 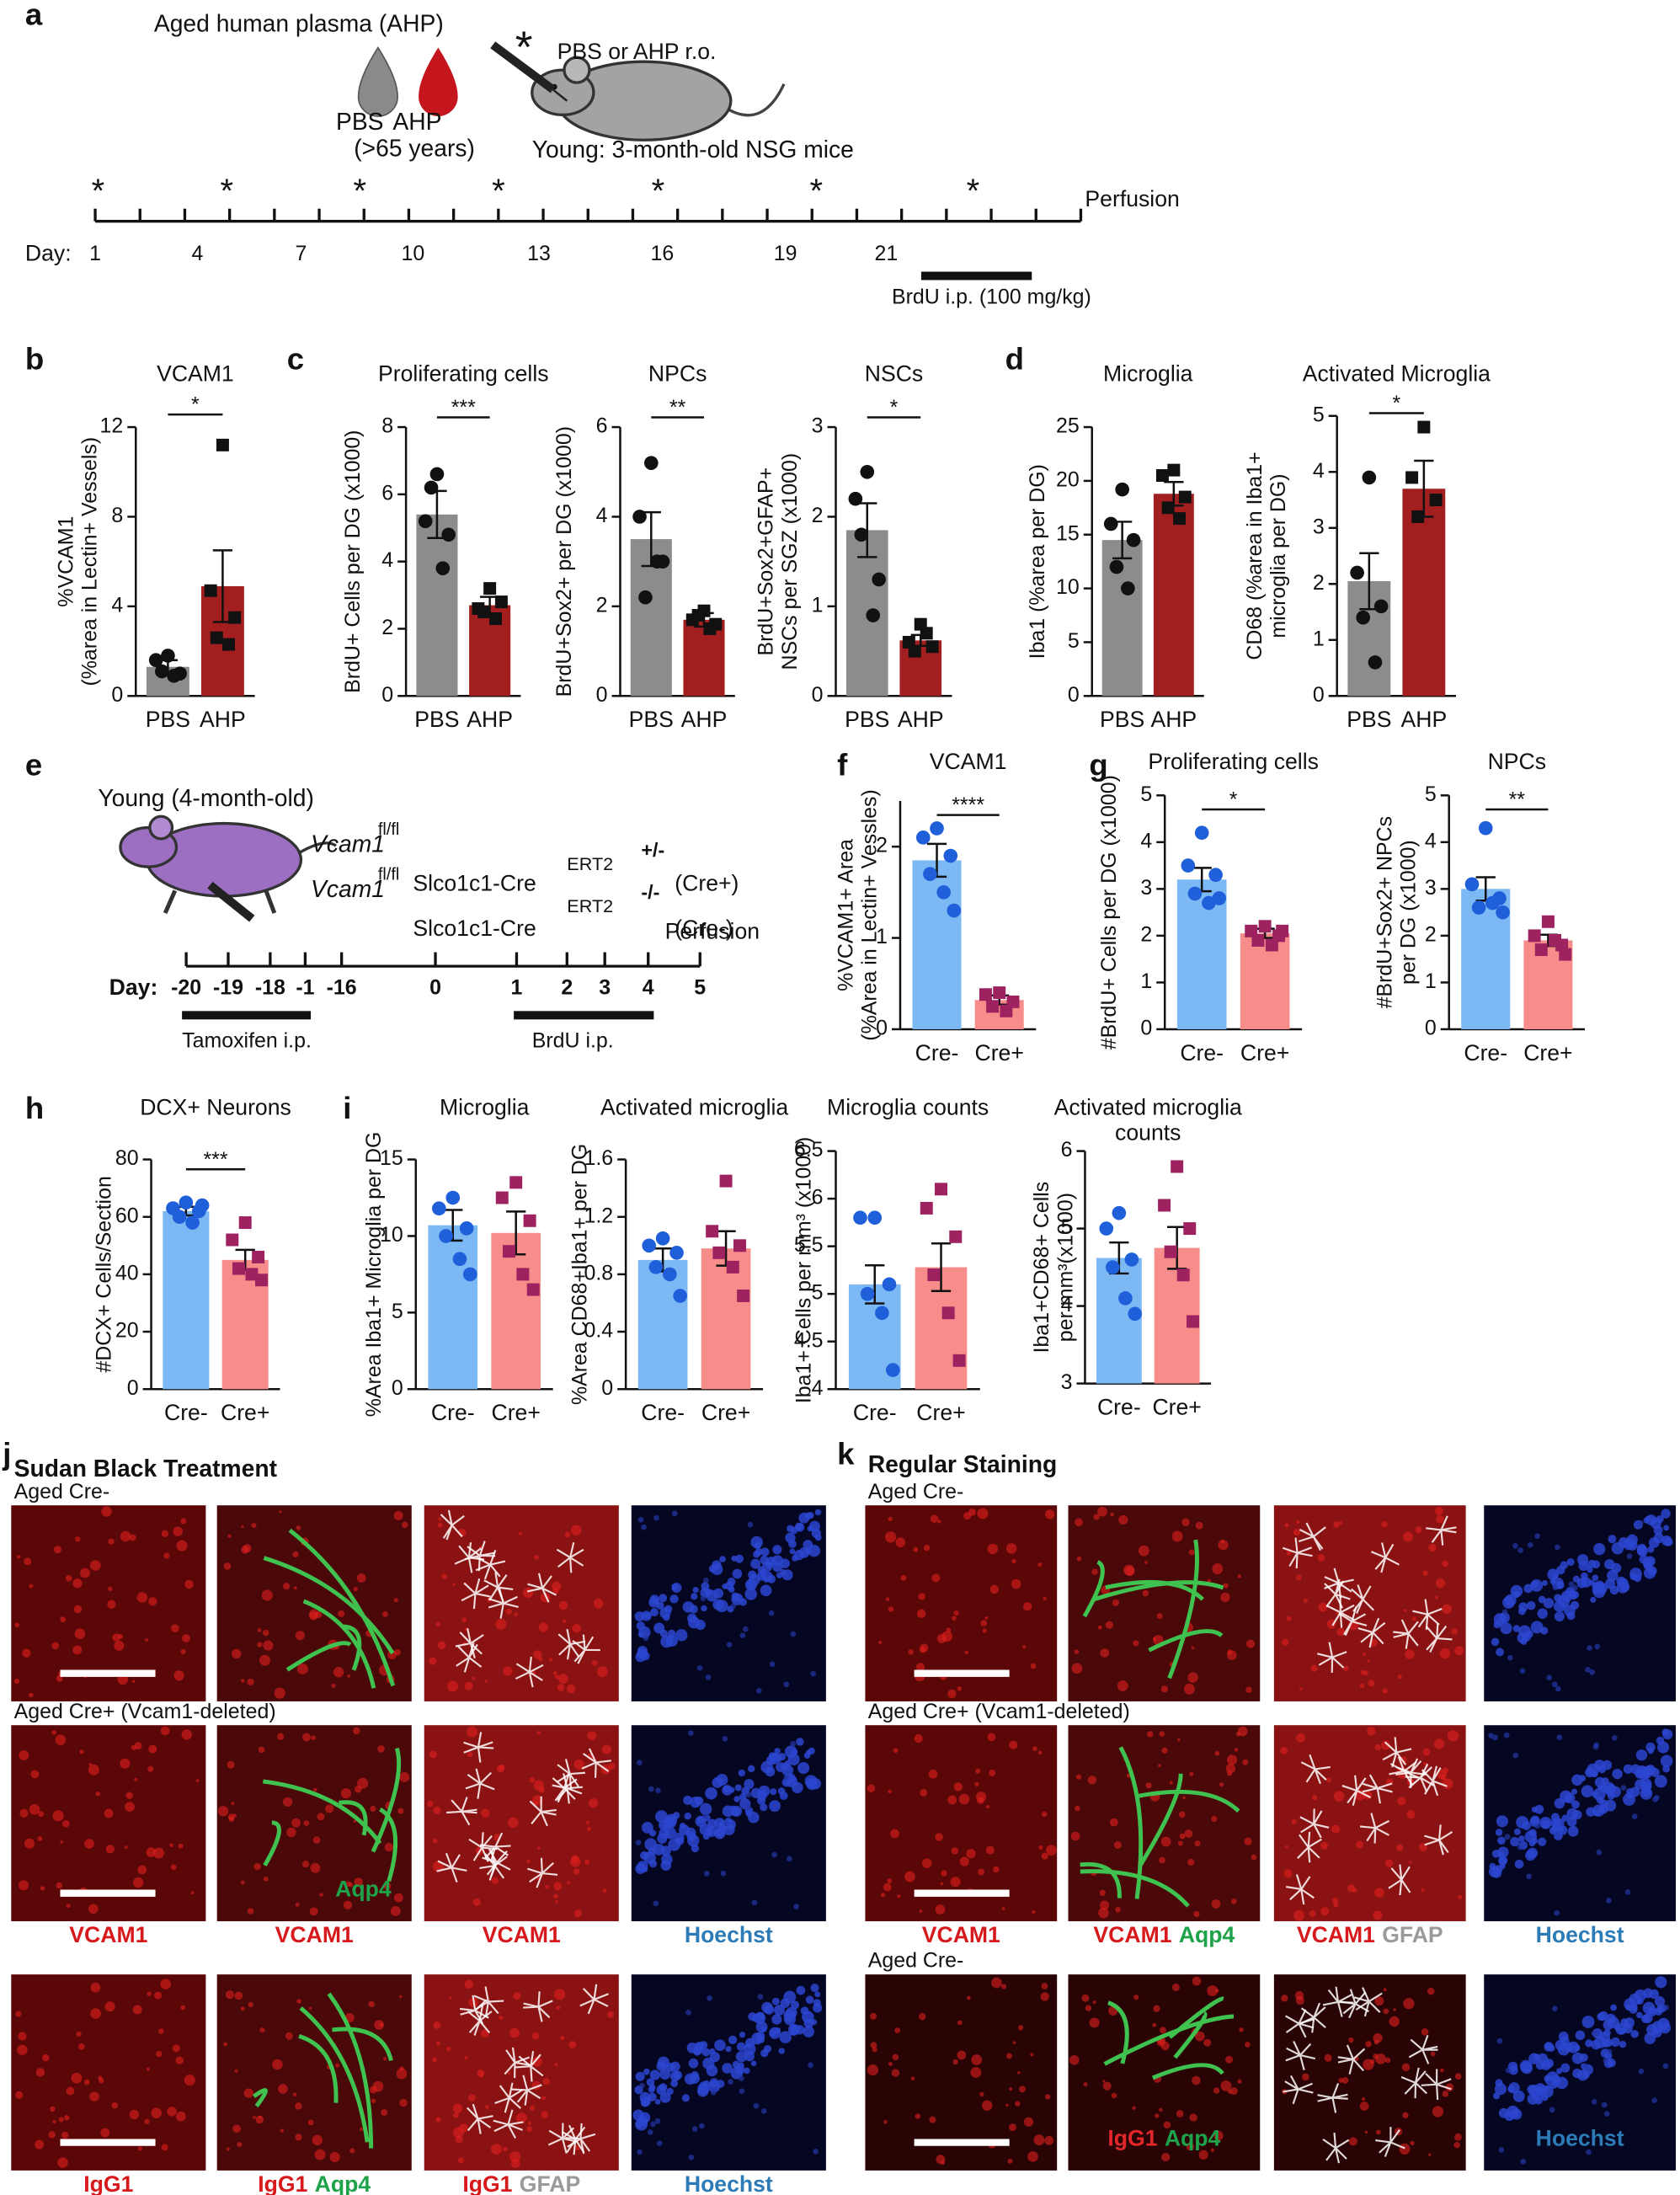 What do you see at coordinates (1336, 1934) in the screenshot?
I see `channel-word: VCAM1` at bounding box center [1336, 1934].